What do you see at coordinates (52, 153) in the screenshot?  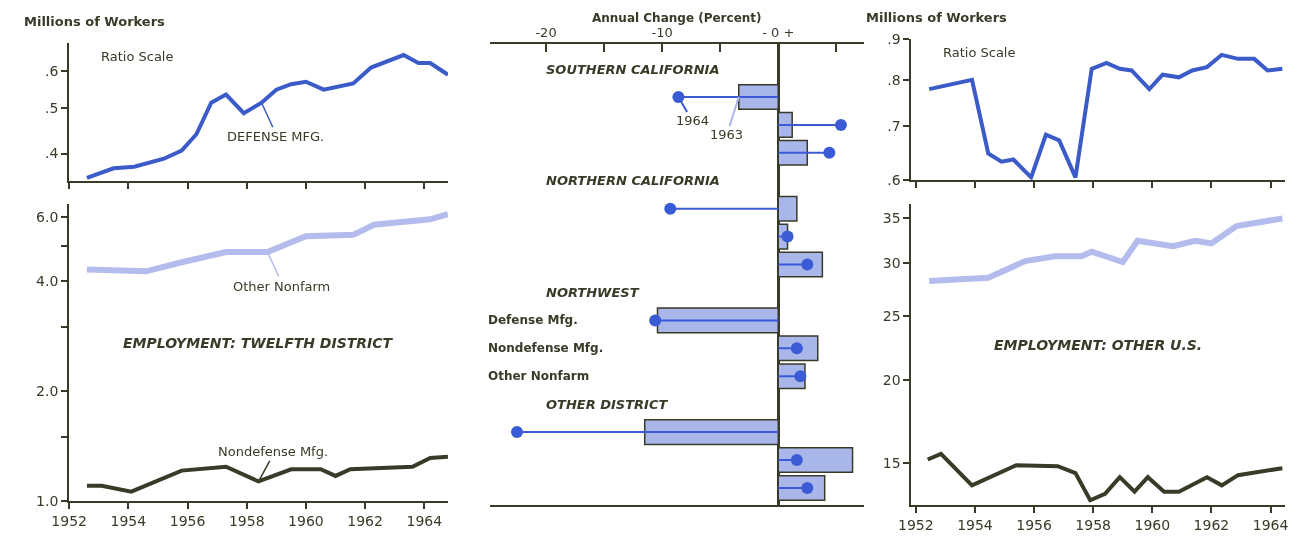 I see `y-tick-label: .4` at bounding box center [52, 153].